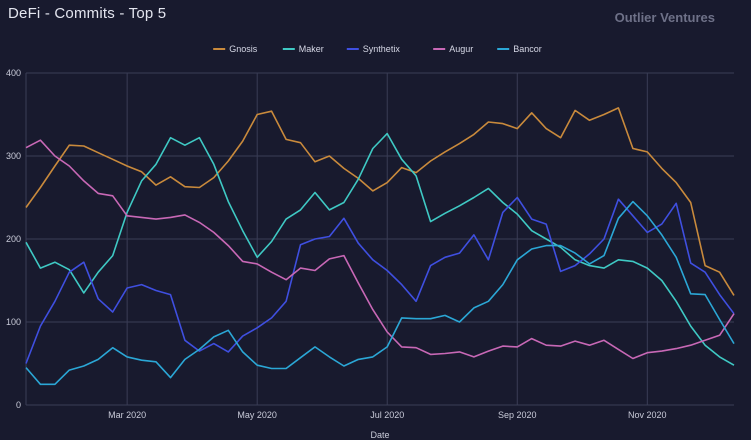 The height and width of the screenshot is (440, 751). What do you see at coordinates (18, 405) in the screenshot?
I see `y-tick-label: 0` at bounding box center [18, 405].